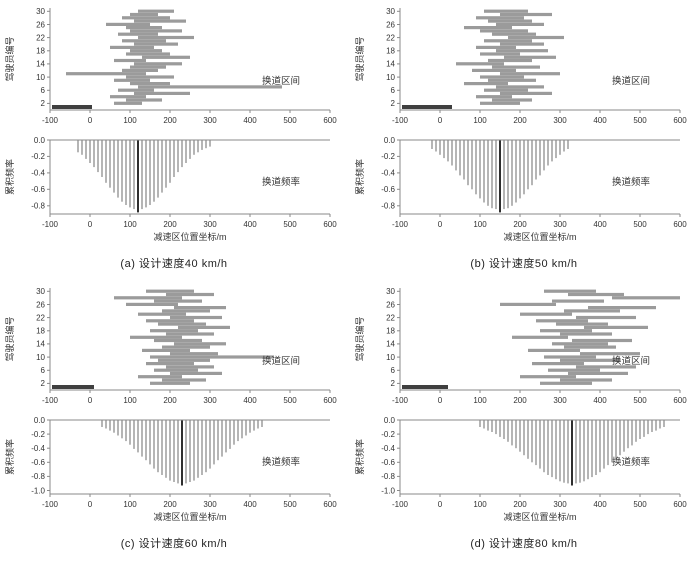  What do you see at coordinates (174, 264) in the screenshot?
I see `panel-caption-a: (a) 设计速度40 km/h` at bounding box center [174, 264].